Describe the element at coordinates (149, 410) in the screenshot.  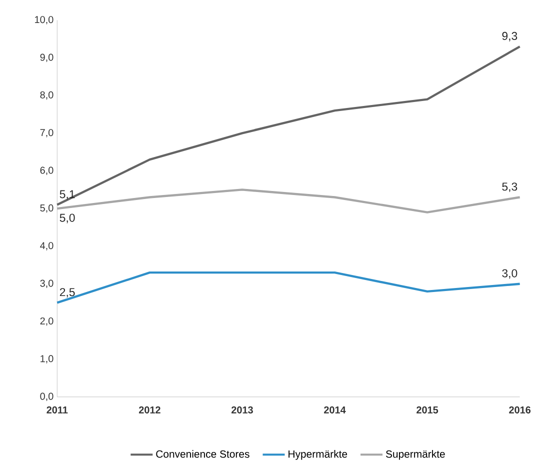
I see `x-tick-label: 2012` at that location.